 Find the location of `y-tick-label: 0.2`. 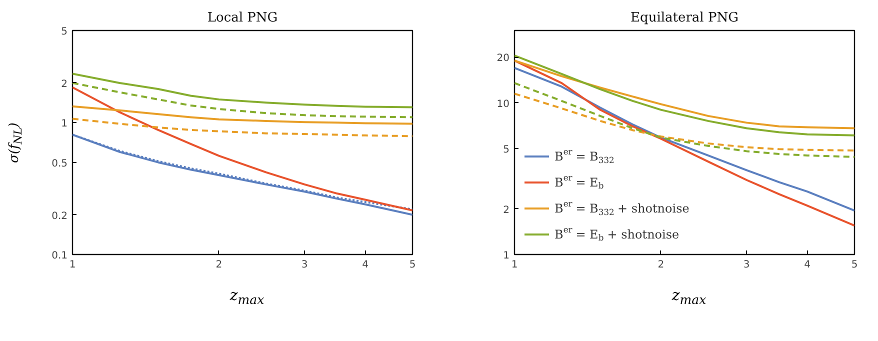

y-tick-label: 0.2 is located at coordinates (60, 216).